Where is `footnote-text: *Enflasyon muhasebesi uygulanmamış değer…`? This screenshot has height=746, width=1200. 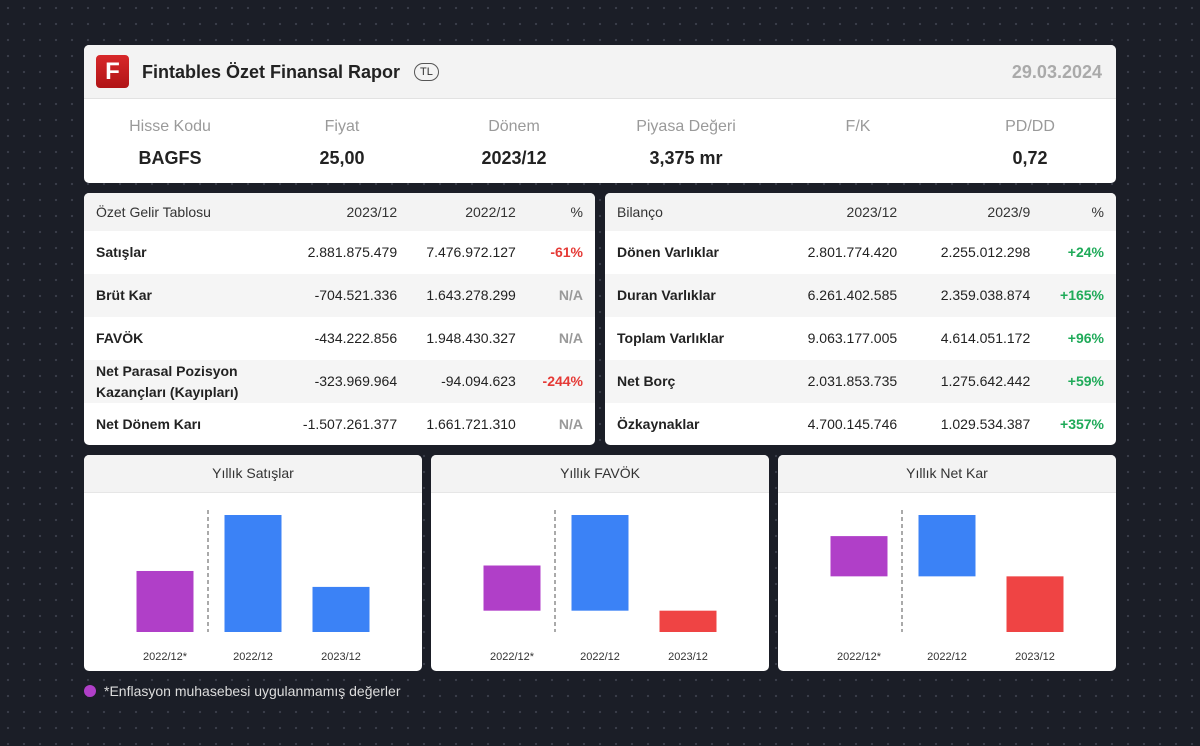 footnote-text: *Enflasyon muhasebesi uygulanmamış değer… is located at coordinates (252, 691).